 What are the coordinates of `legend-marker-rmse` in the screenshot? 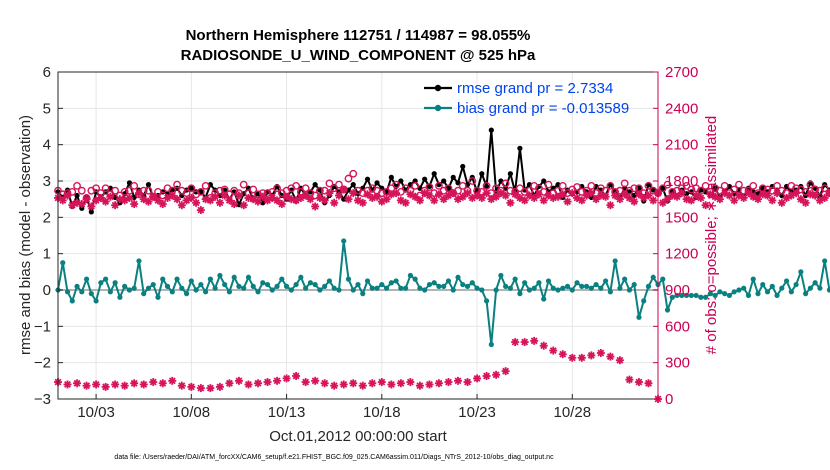 It's located at (438, 88).